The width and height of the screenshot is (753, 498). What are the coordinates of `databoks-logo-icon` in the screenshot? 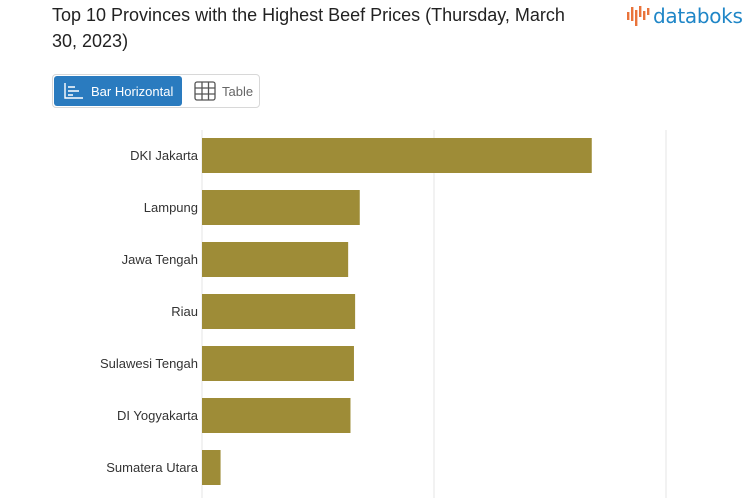 It's located at (638, 16).